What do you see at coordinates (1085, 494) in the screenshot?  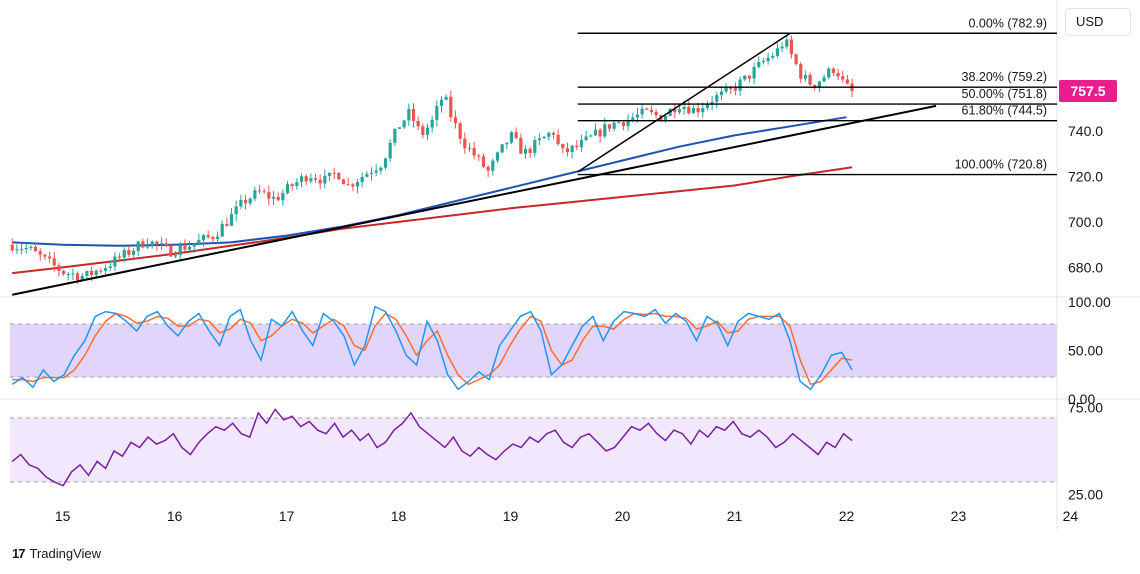 I see `rsi-y-tick-label: 25.00` at bounding box center [1085, 494].